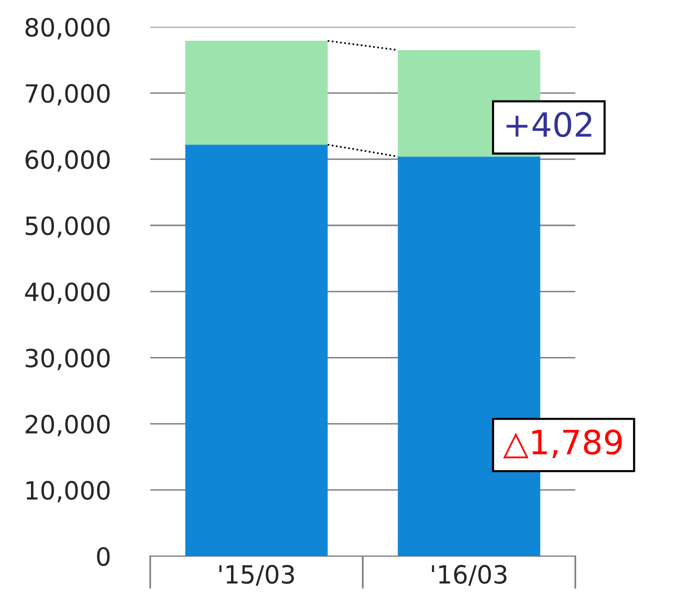 Image resolution: width=689 pixels, height=598 pixels. What do you see at coordinates (549, 125) in the screenshot?
I see `annotation: +402` at bounding box center [549, 125].